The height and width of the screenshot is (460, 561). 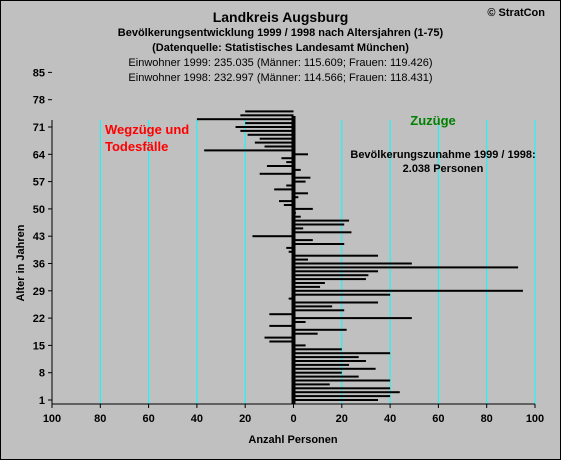 I want to click on y-tick-label: 36, so click(x=39, y=265).